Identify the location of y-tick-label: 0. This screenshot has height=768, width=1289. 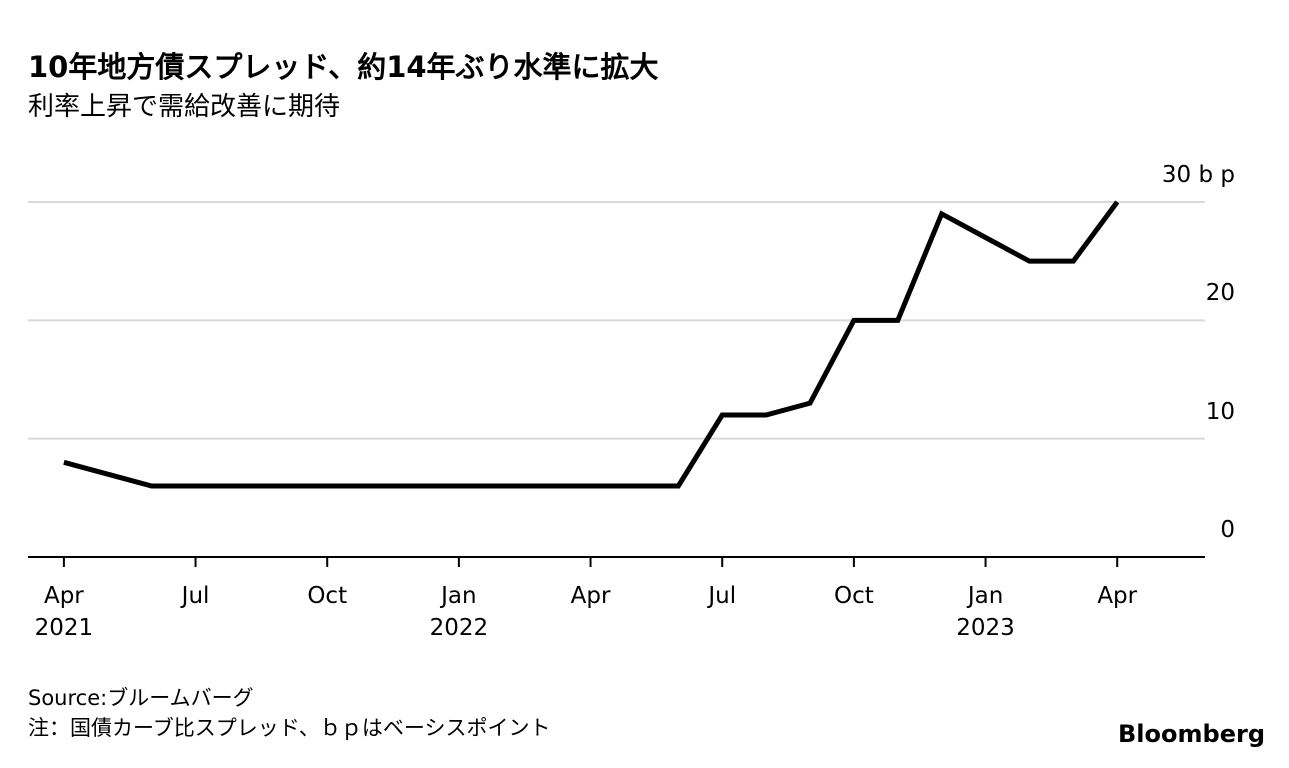
(1227, 530).